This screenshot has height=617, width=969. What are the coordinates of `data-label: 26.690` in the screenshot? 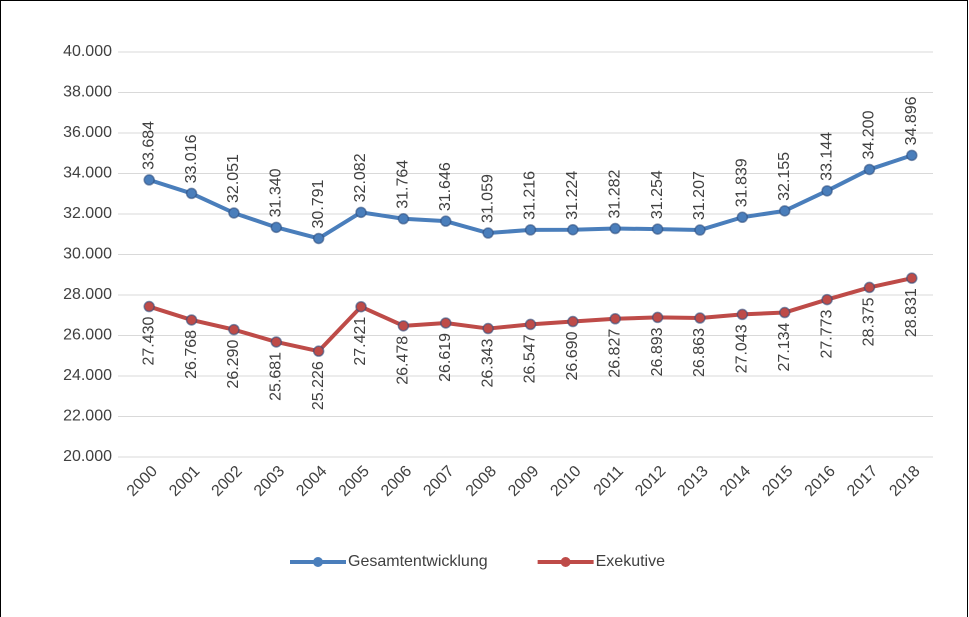 It's located at (572, 355).